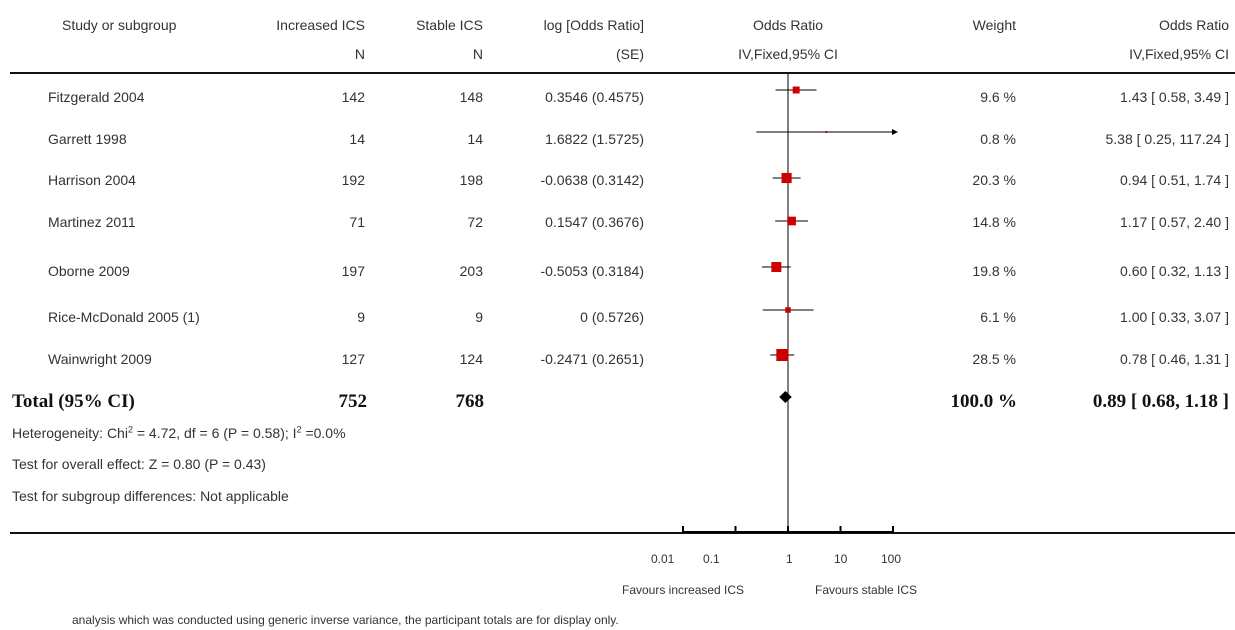 The height and width of the screenshot is (630, 1235). I want to click on study-ci-text: 1.43 [ 0.58, 3.49 ], so click(1174, 97).